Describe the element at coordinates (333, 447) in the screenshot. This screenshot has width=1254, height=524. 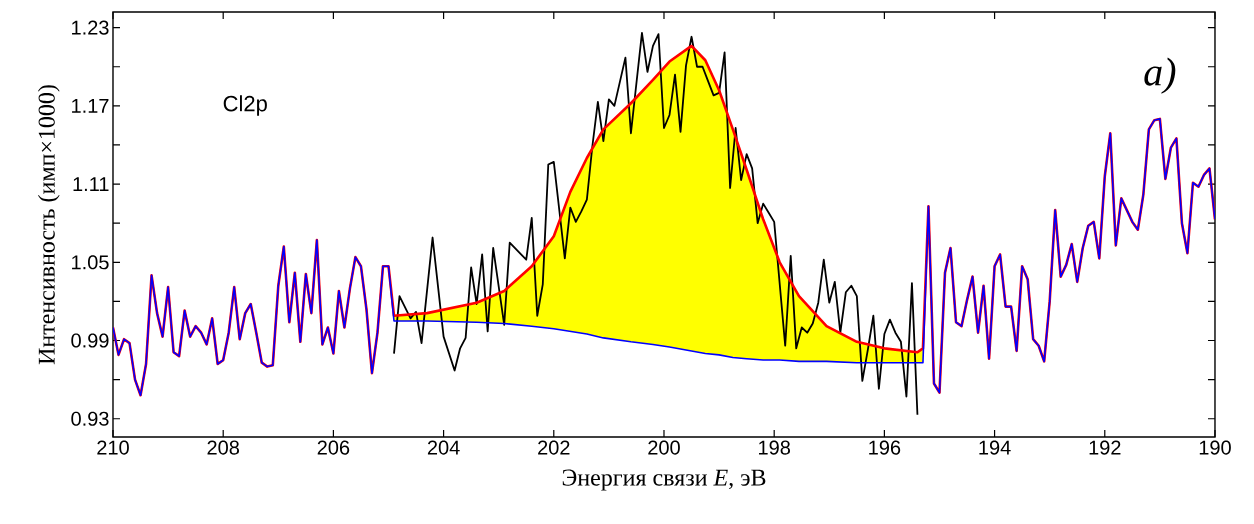
I see `x-tick-label: 206` at that location.